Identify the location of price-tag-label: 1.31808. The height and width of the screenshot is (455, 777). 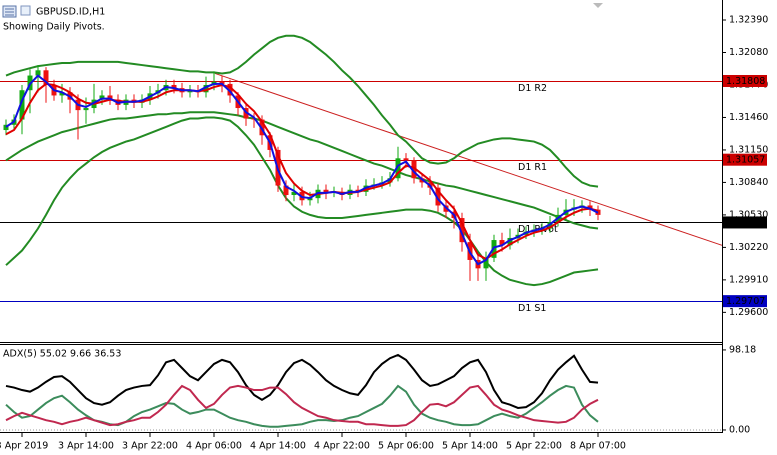
(745, 81).